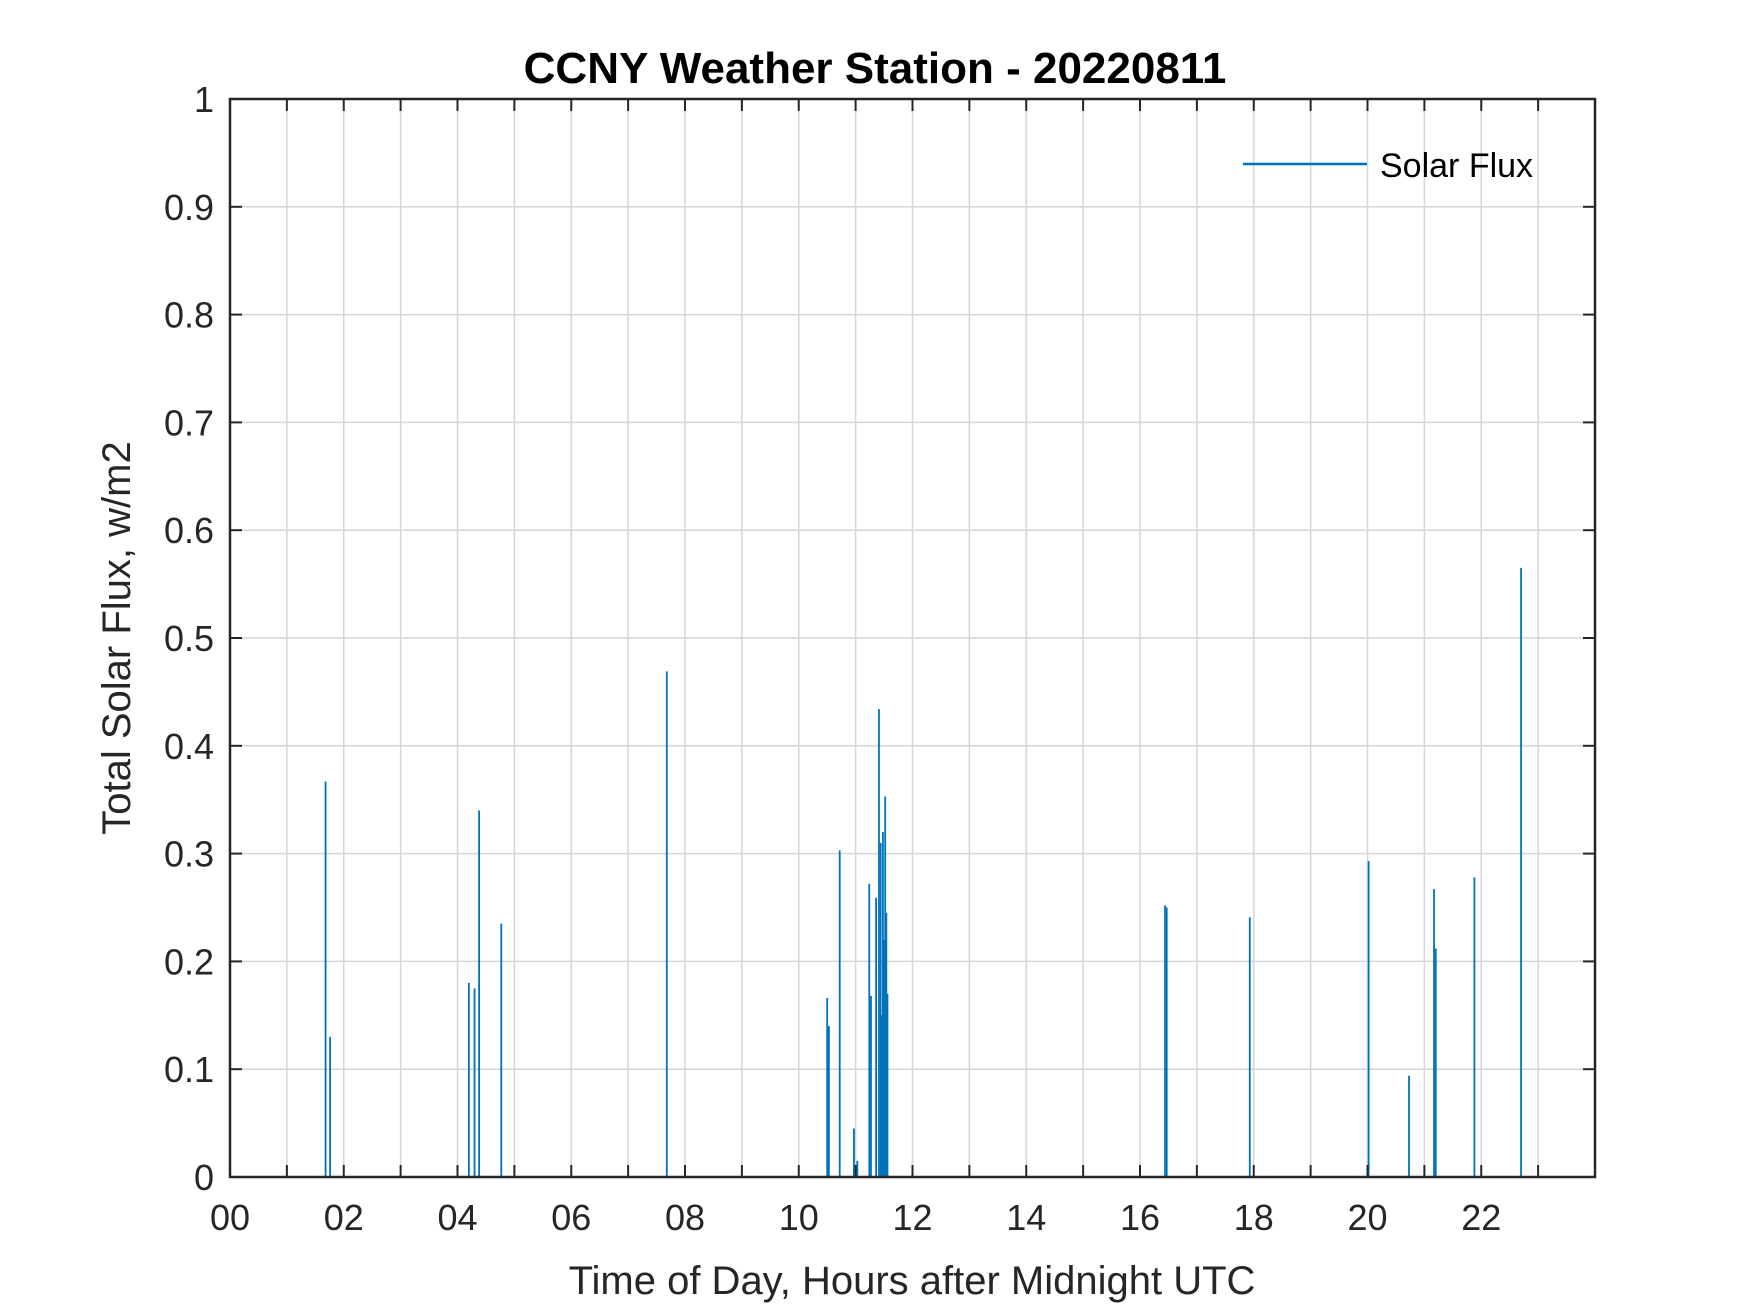 The width and height of the screenshot is (1750, 1313). Describe the element at coordinates (571, 1217) in the screenshot. I see `x-tick-label: 06` at that location.